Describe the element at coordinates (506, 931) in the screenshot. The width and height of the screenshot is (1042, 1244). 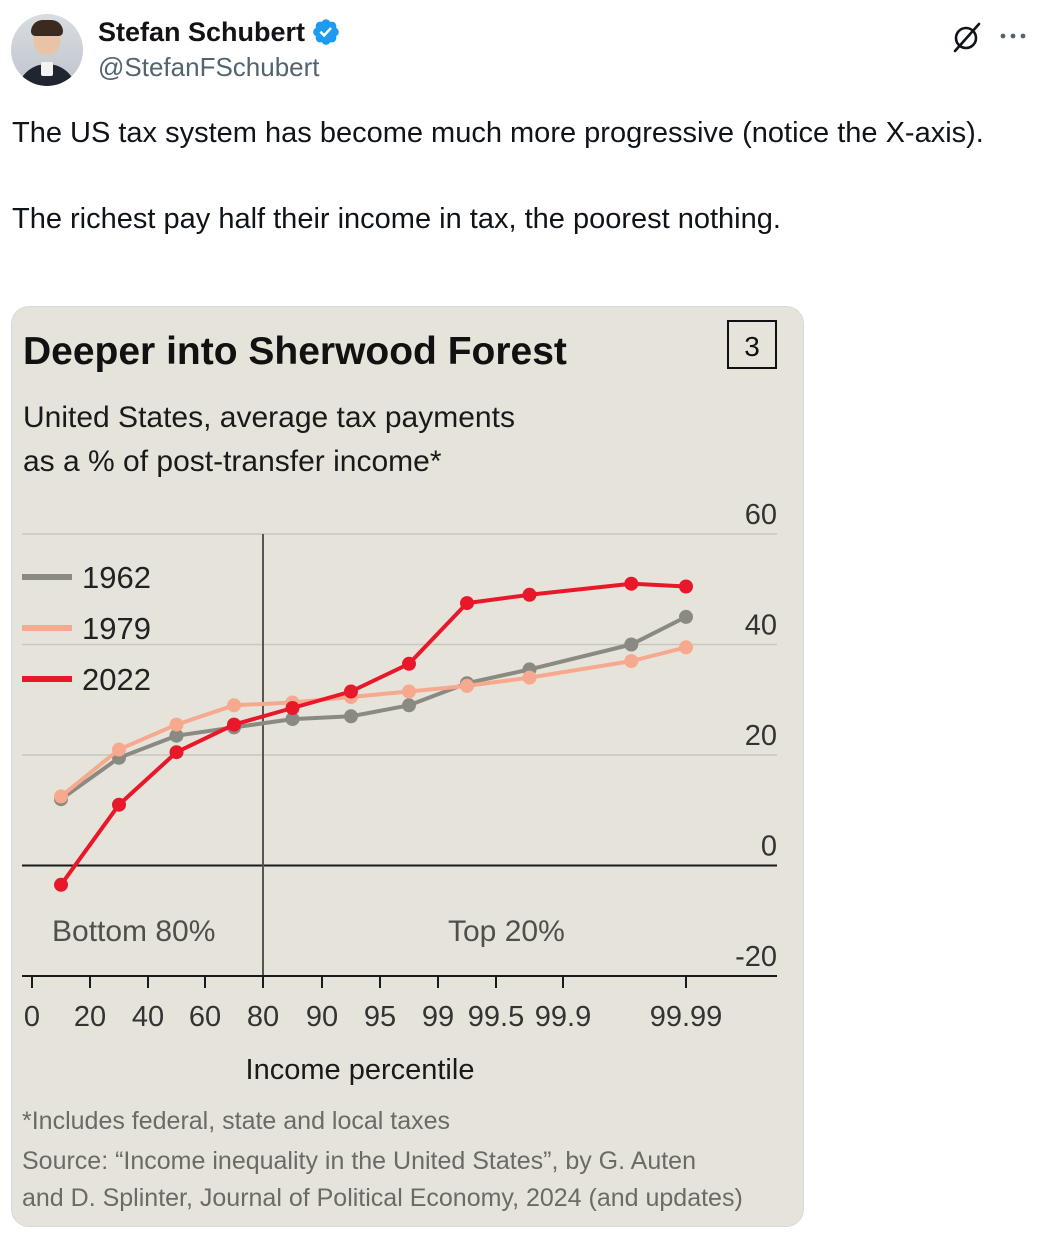
I see `region-label-top: Top 20%` at that location.